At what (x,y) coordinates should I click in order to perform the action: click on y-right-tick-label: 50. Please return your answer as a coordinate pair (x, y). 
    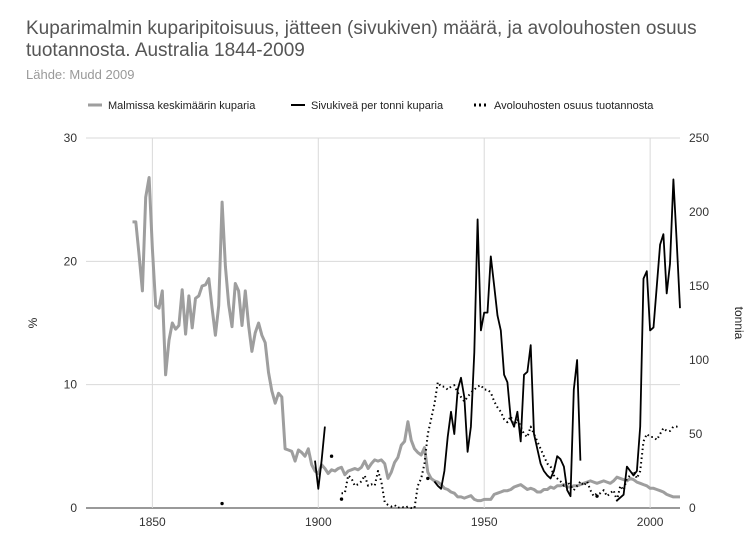
    Looking at the image, I should click on (696, 434).